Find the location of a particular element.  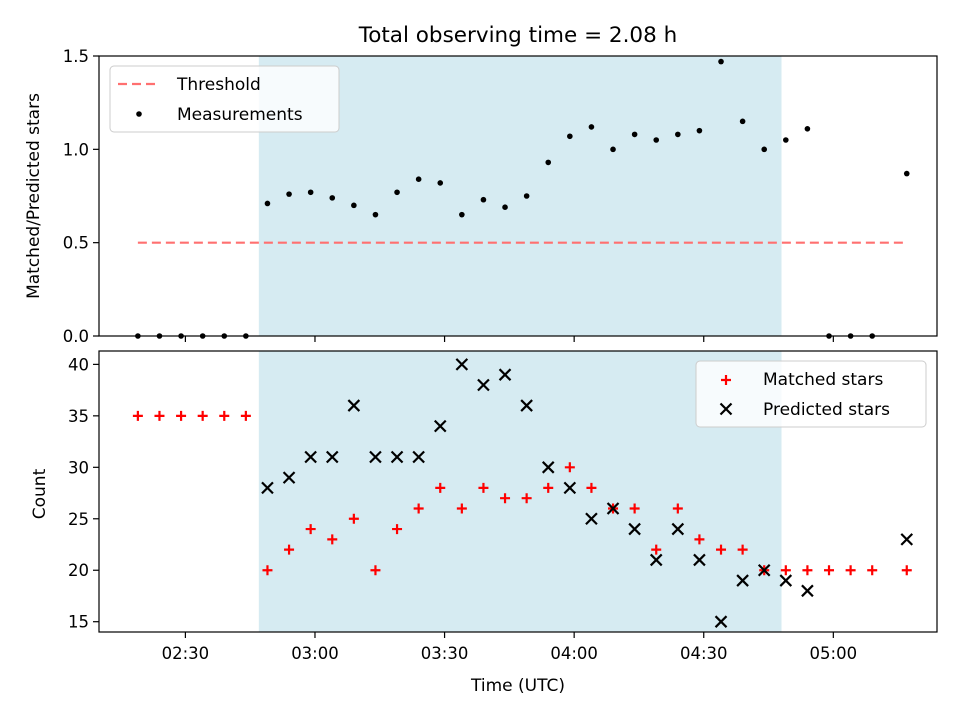

y-tick-label: 35 is located at coordinates (78, 416).